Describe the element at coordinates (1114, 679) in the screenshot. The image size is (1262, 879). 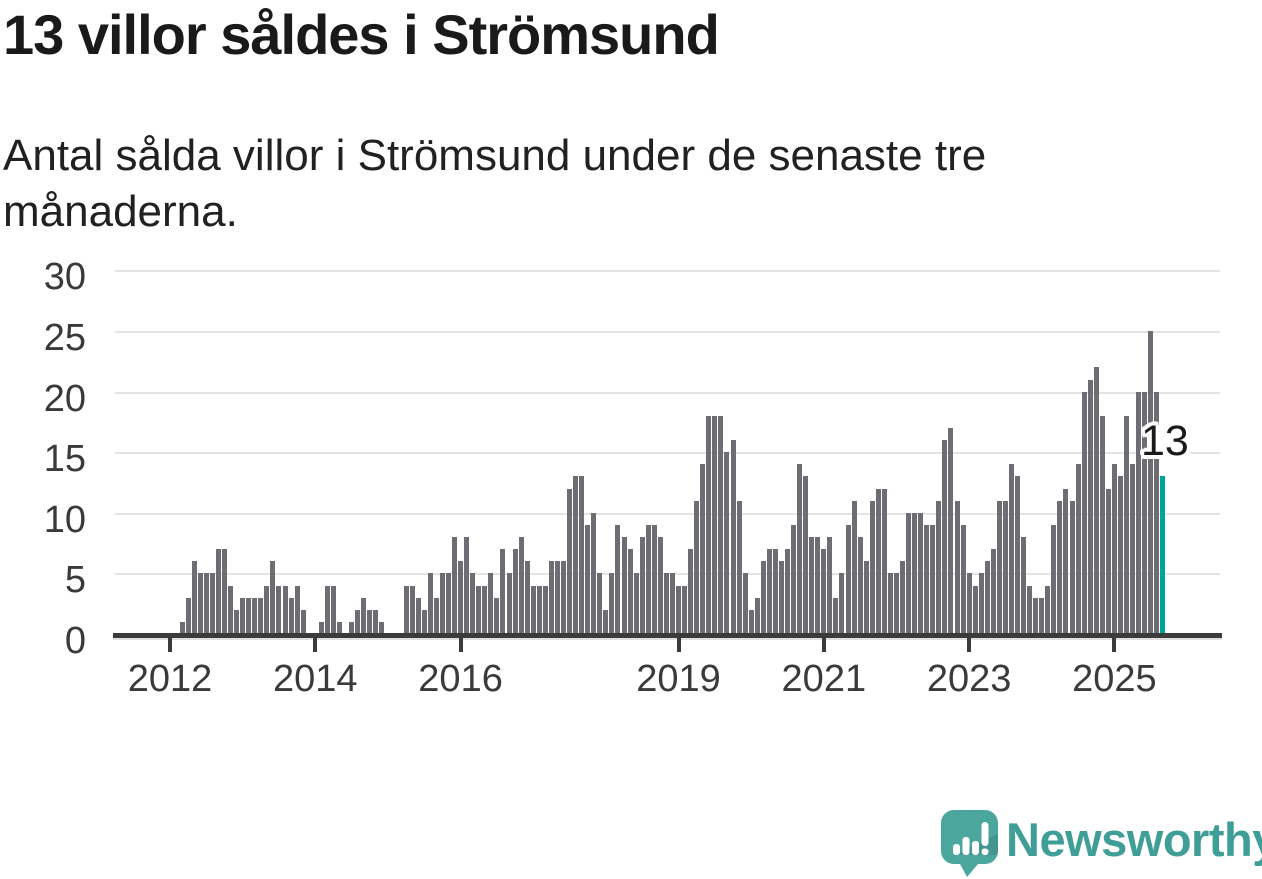
I see `x-tick-label: 2025` at that location.